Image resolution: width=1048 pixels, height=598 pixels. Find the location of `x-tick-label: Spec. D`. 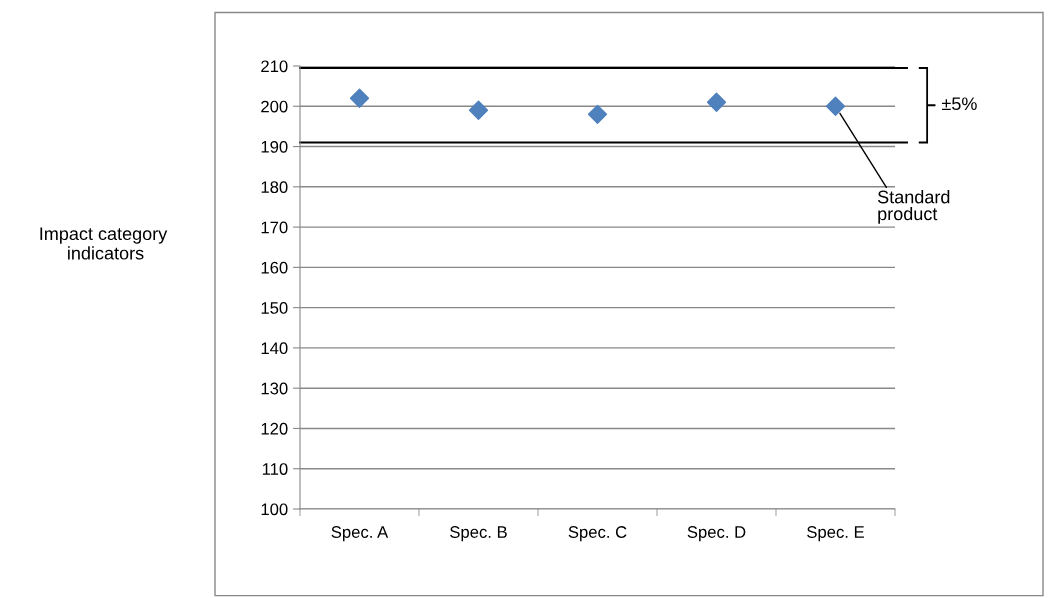

x-tick-label: Spec. D is located at coordinates (716, 534).